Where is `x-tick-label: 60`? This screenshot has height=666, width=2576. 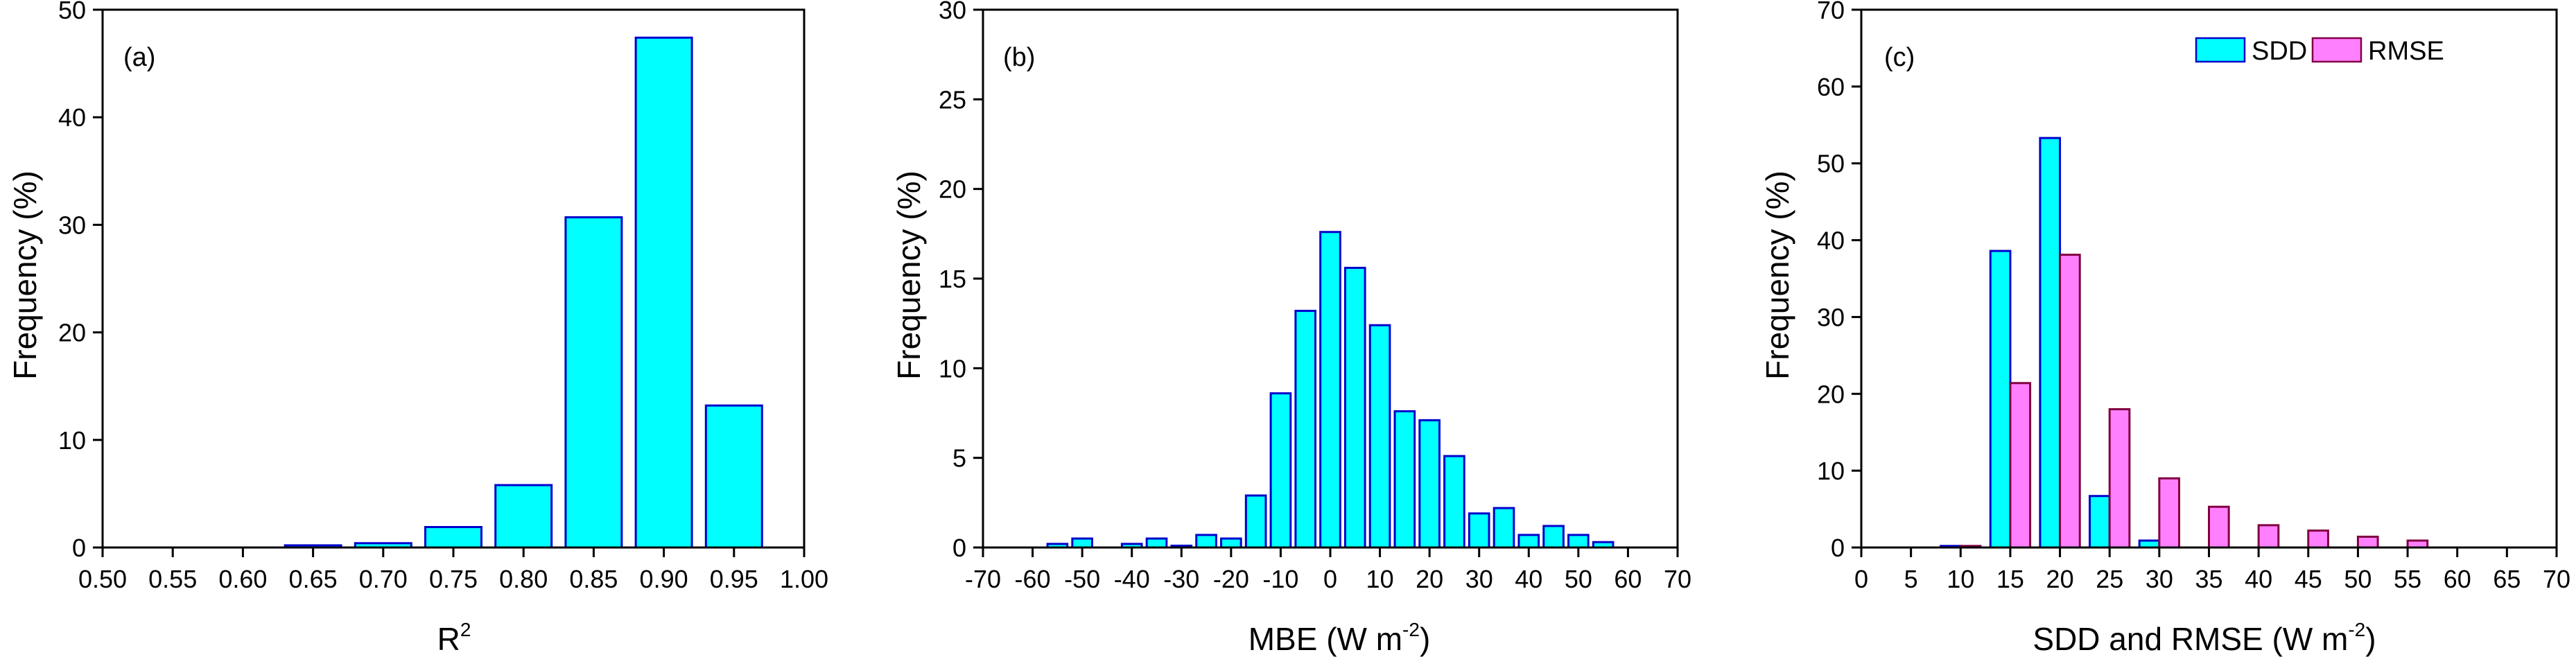 x-tick-label: 60 is located at coordinates (1628, 579).